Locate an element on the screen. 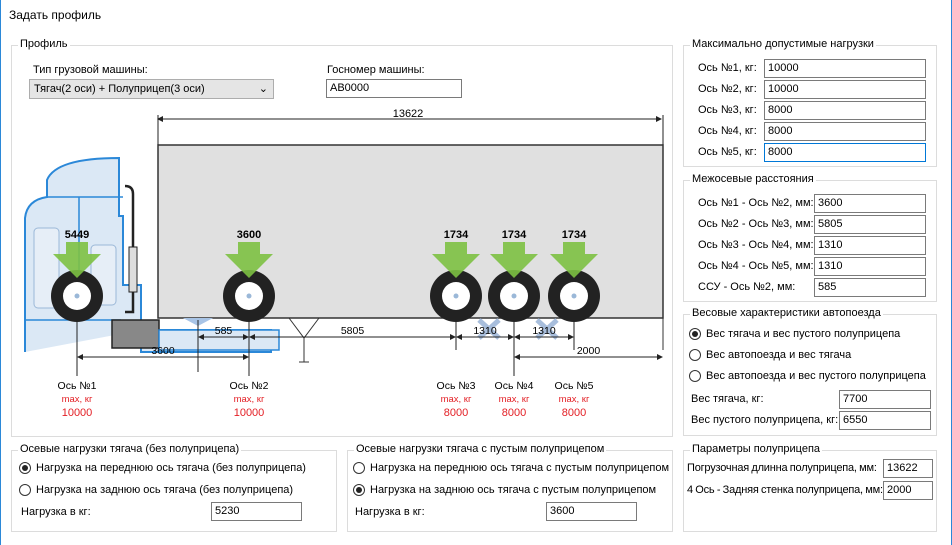 The image size is (952, 545). chevron-down-icon: ⌄ is located at coordinates (263, 89).